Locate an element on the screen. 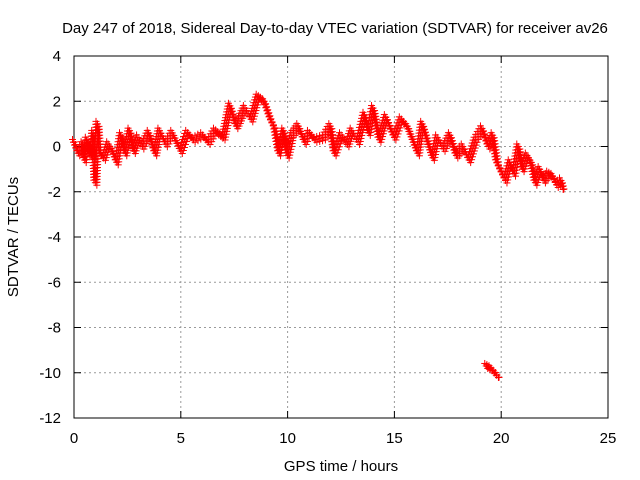 The width and height of the screenshot is (640, 480). y-tick-label: 2 is located at coordinates (57, 101).